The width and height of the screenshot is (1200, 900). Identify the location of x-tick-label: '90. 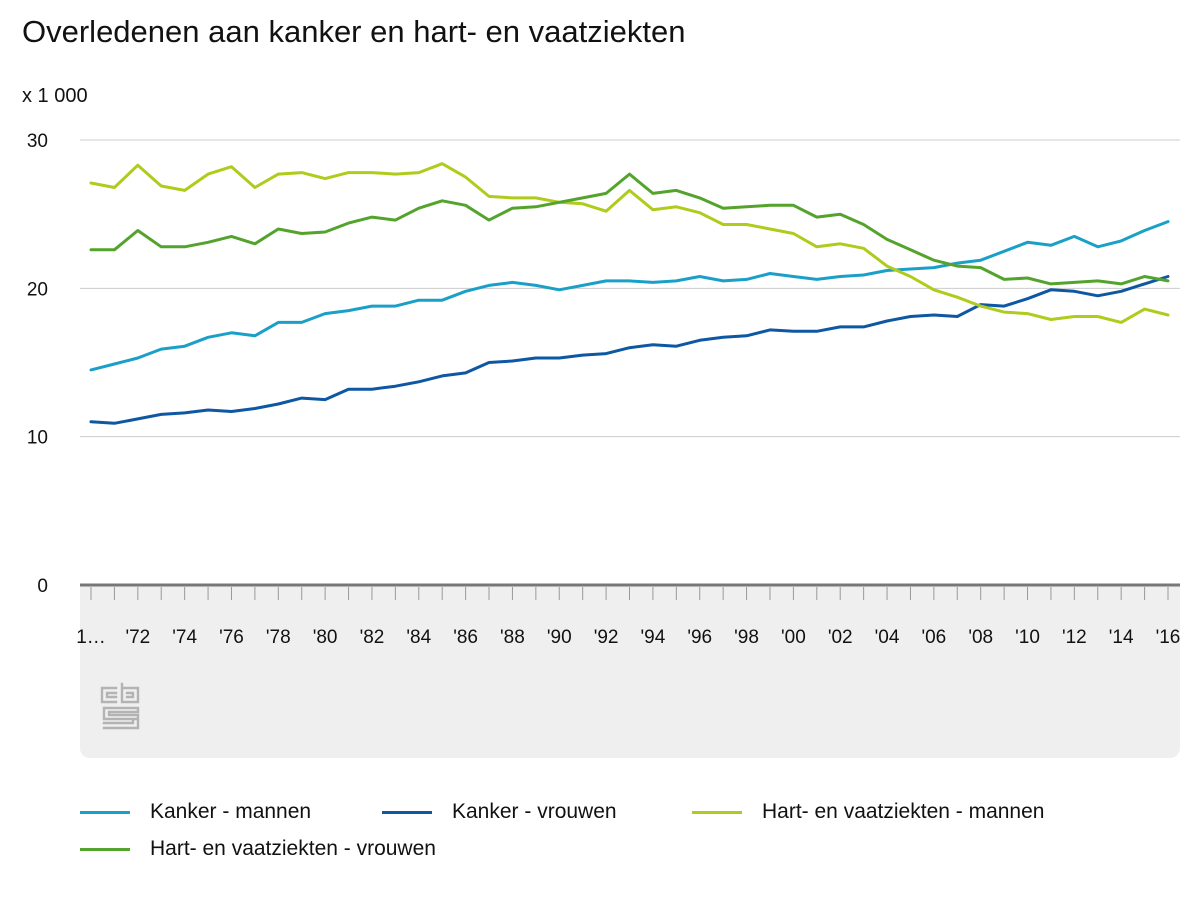
(559, 637).